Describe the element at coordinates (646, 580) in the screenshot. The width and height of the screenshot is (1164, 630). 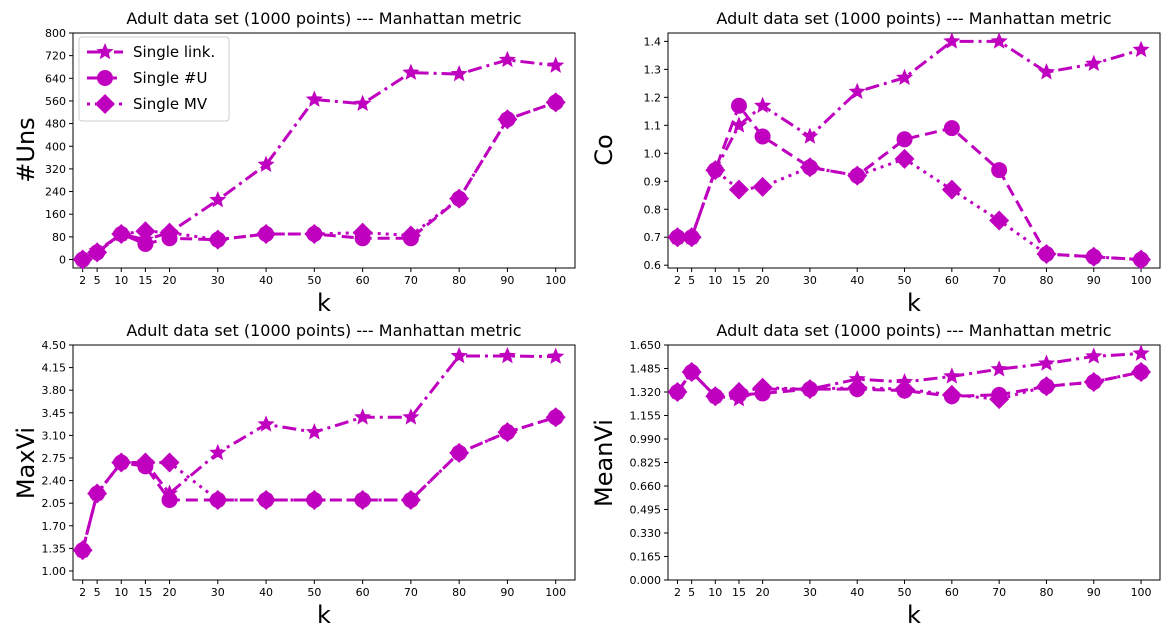
I see `y-tick-label: 0.000` at that location.